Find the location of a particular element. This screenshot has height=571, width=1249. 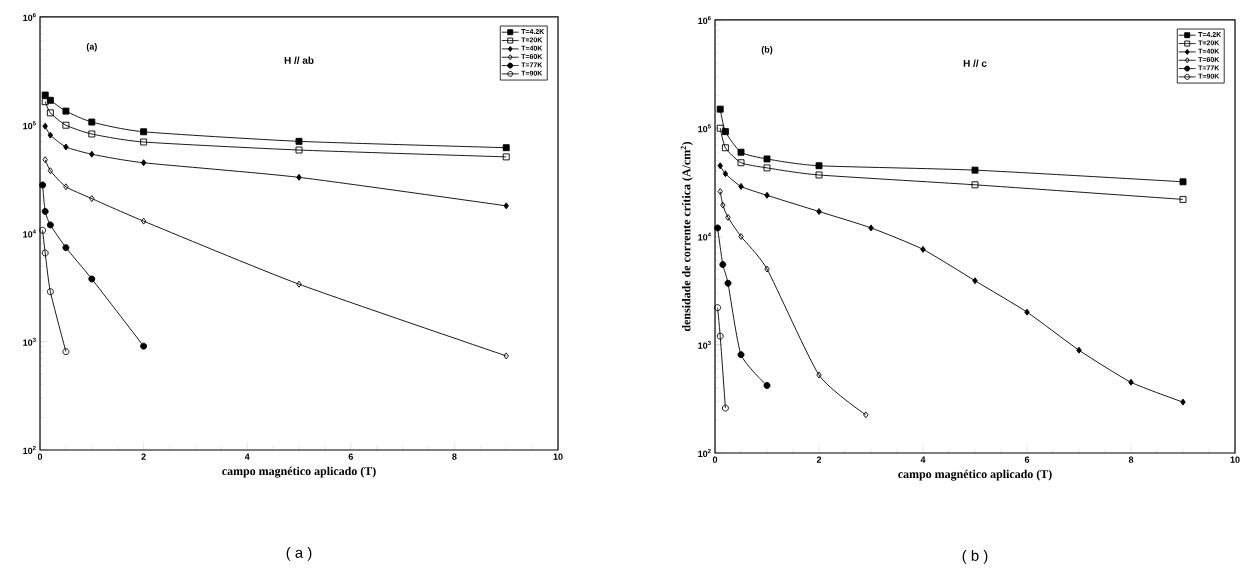

annotation: (a) is located at coordinates (91, 47).